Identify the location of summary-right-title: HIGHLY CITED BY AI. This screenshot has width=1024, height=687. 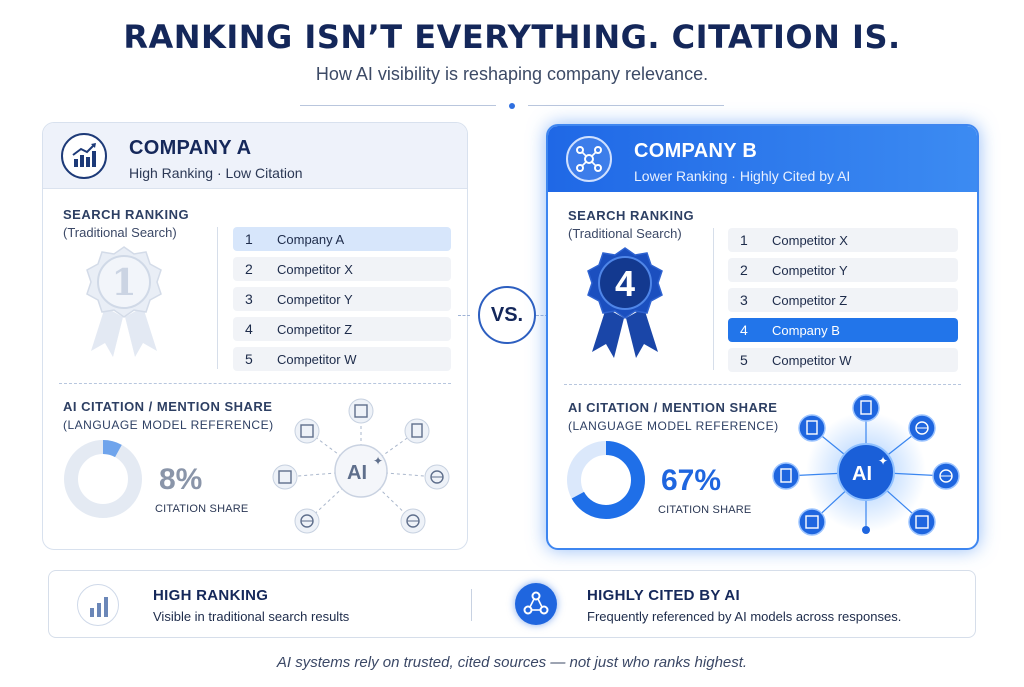
(663, 595).